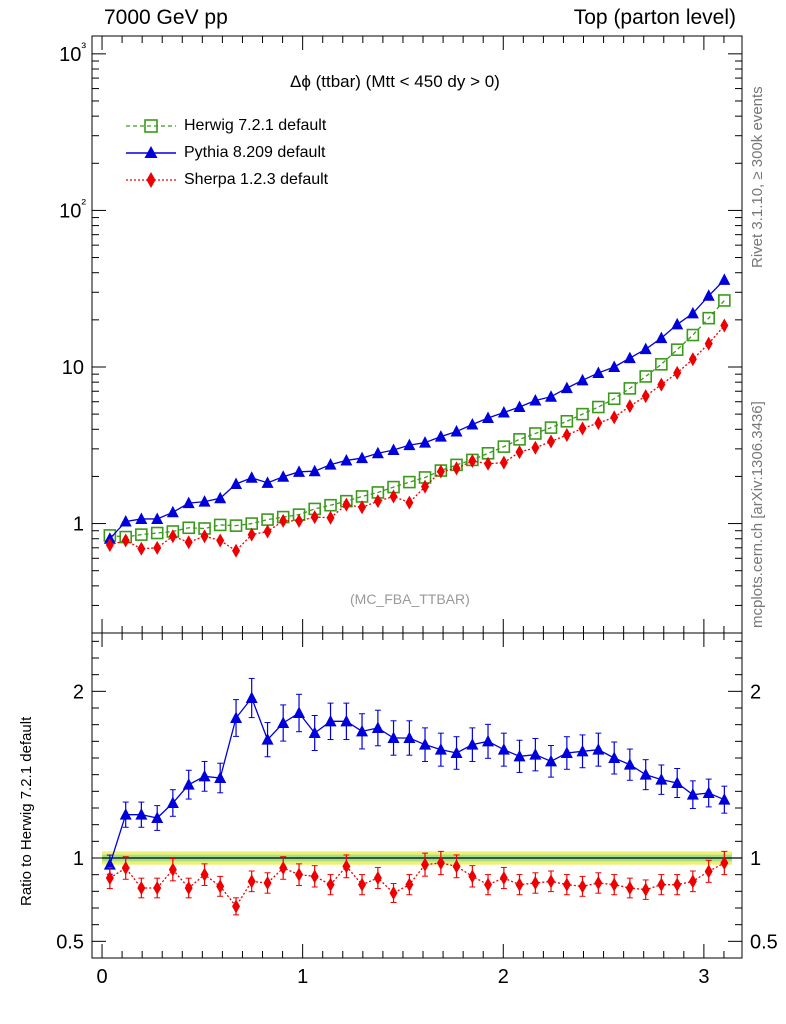 The width and height of the screenshot is (786, 1024). Describe the element at coordinates (72, 52) in the screenshot. I see `y-tick-label: 10³` at that location.